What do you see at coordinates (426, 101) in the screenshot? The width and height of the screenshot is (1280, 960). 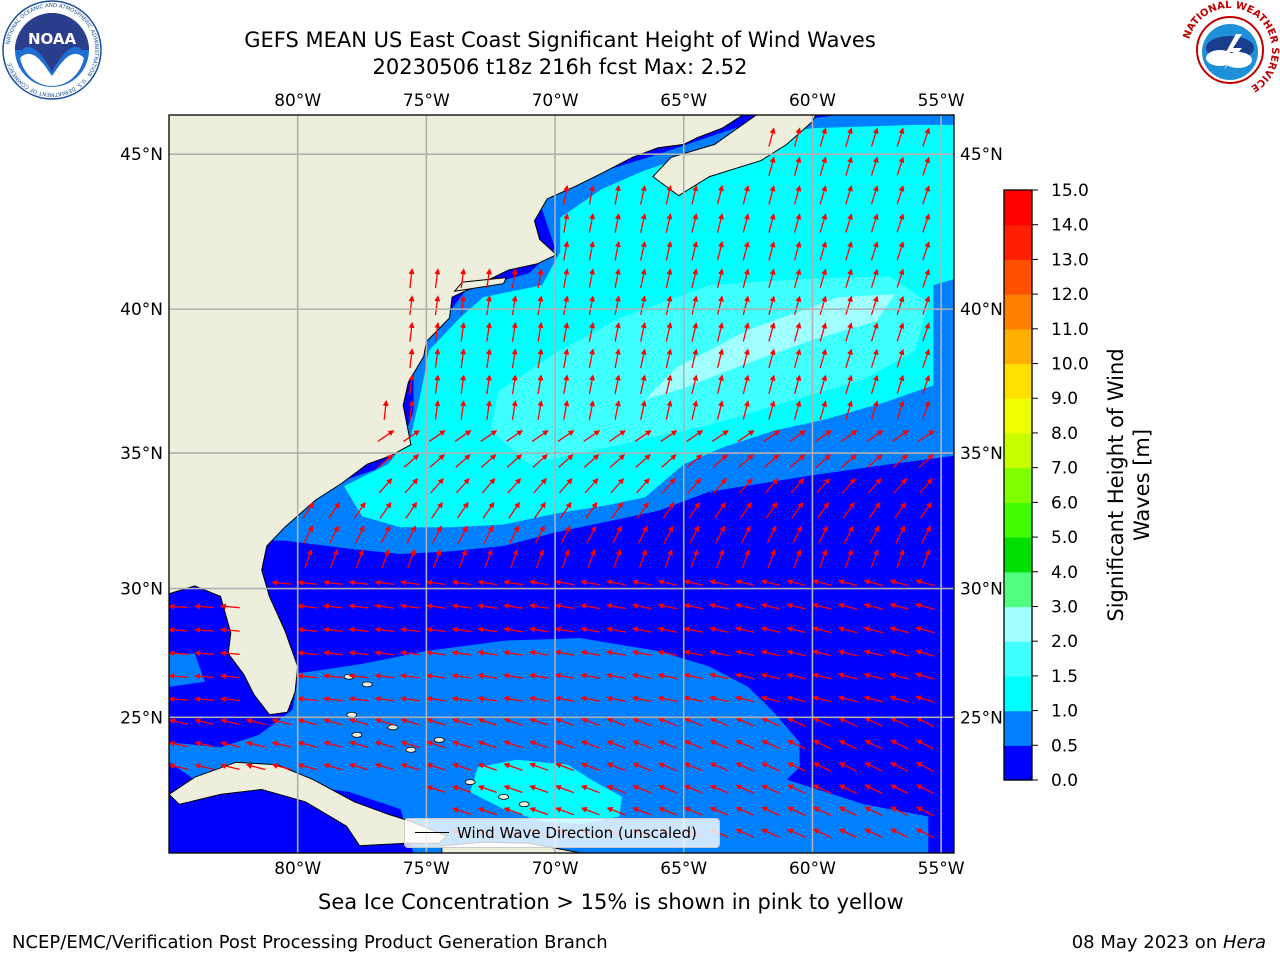 I see `lon-label-top: 75°W` at bounding box center [426, 101].